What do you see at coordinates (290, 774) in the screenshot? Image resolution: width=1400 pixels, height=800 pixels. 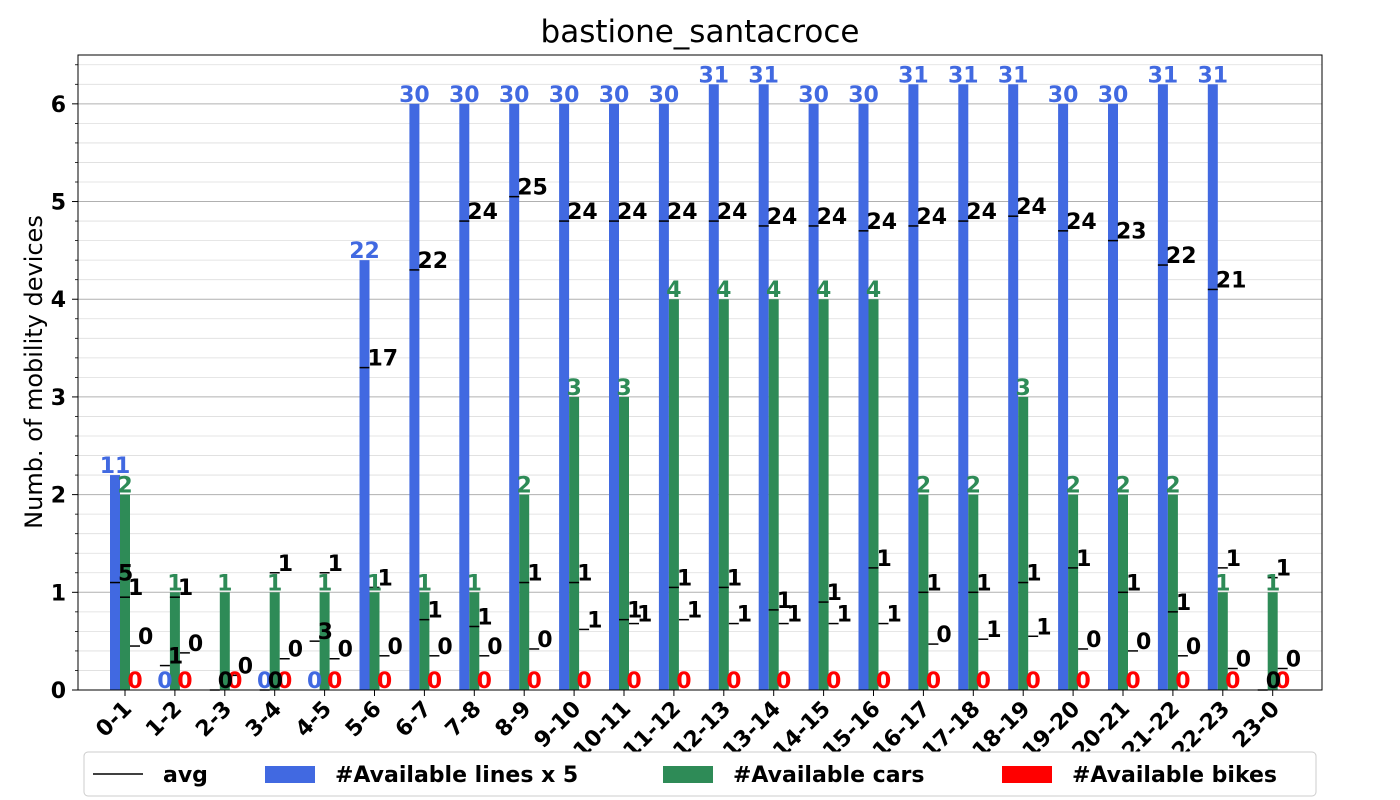 I see `legend-lines-swatch` at bounding box center [290, 774].